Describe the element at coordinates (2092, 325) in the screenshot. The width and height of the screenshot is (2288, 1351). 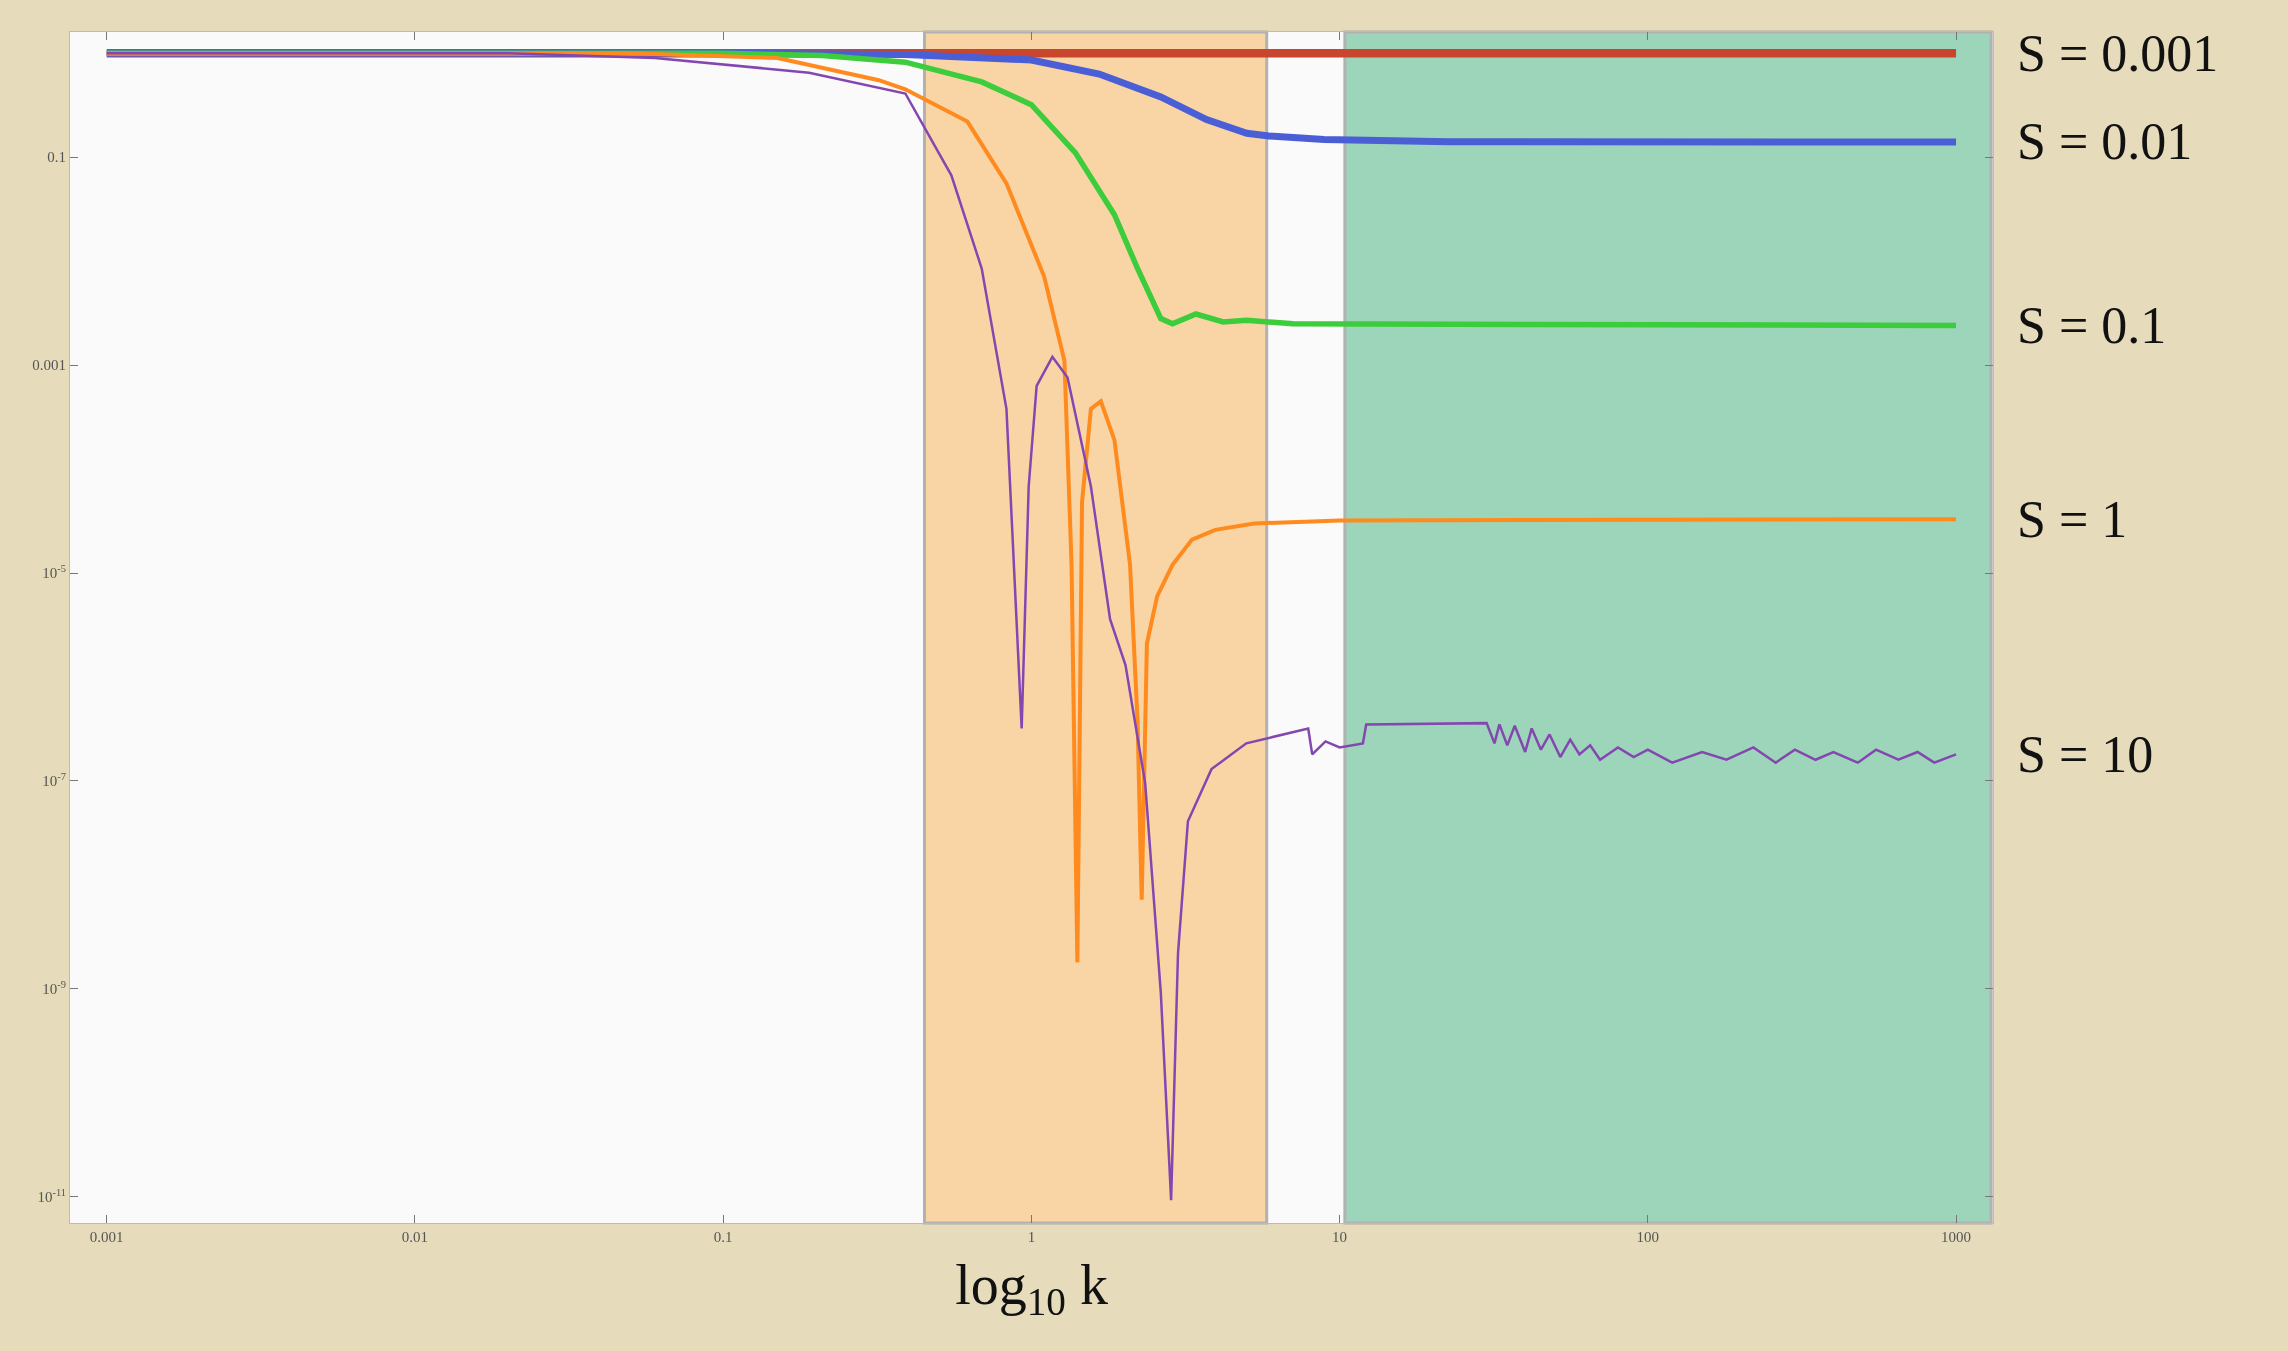
I see `series-label: S = 0.1` at that location.